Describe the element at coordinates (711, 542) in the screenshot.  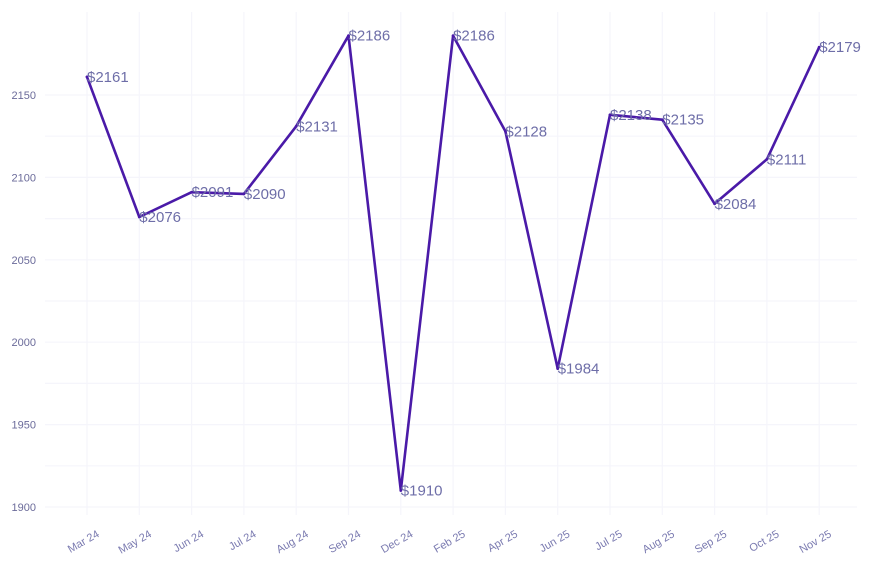
I see `x-tick-label: Sep 25` at that location.